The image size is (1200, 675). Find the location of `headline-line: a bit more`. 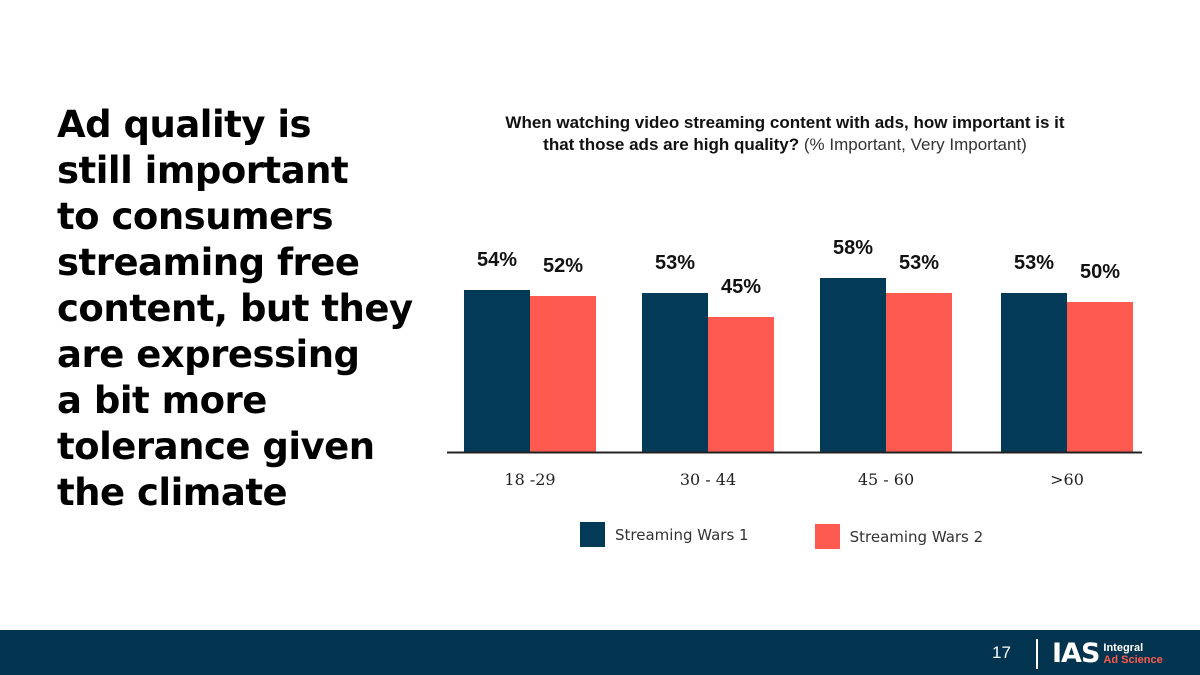

headline-line: a bit more is located at coordinates (162, 400).